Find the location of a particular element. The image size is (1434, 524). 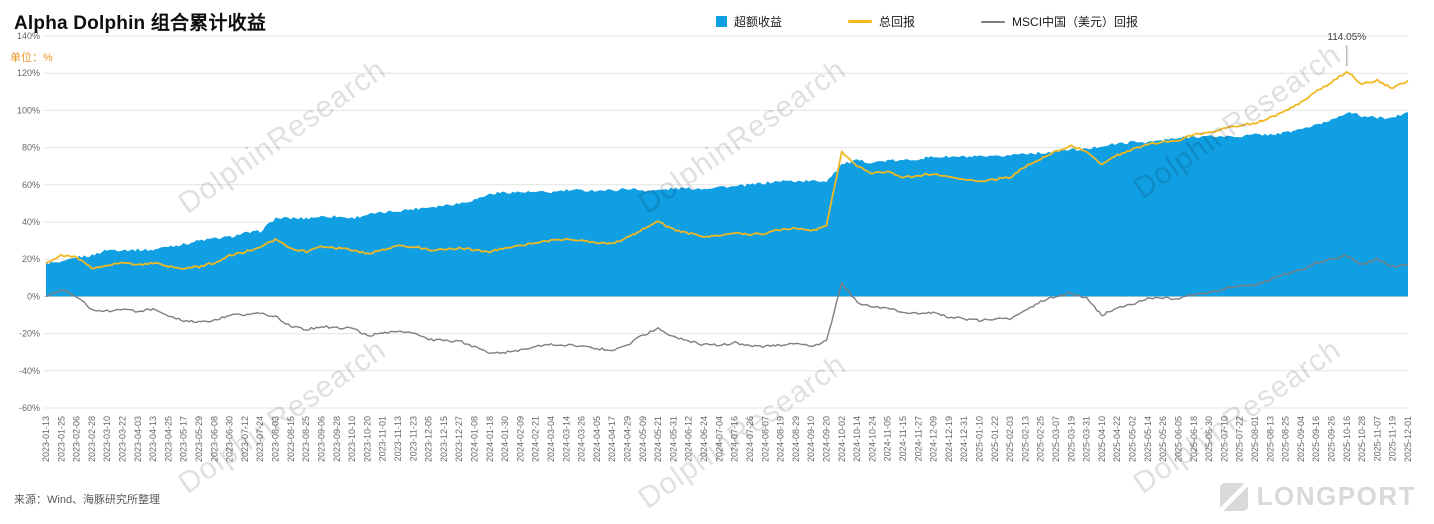

svg-text: 2024-02-09 is located at coordinates (520, 439).